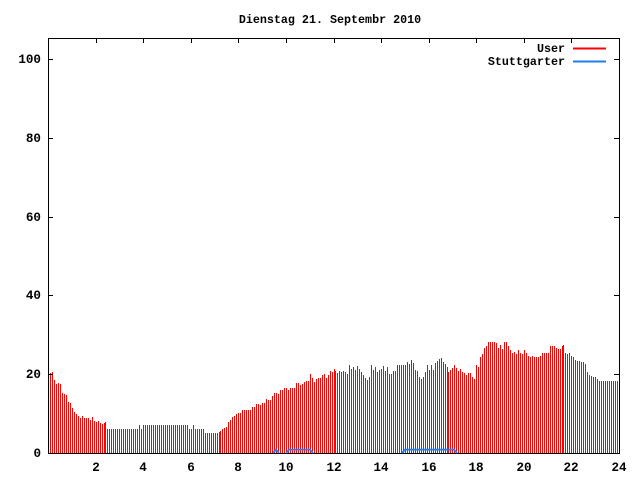  I want to click on svg-text: 0, so click(37, 454).